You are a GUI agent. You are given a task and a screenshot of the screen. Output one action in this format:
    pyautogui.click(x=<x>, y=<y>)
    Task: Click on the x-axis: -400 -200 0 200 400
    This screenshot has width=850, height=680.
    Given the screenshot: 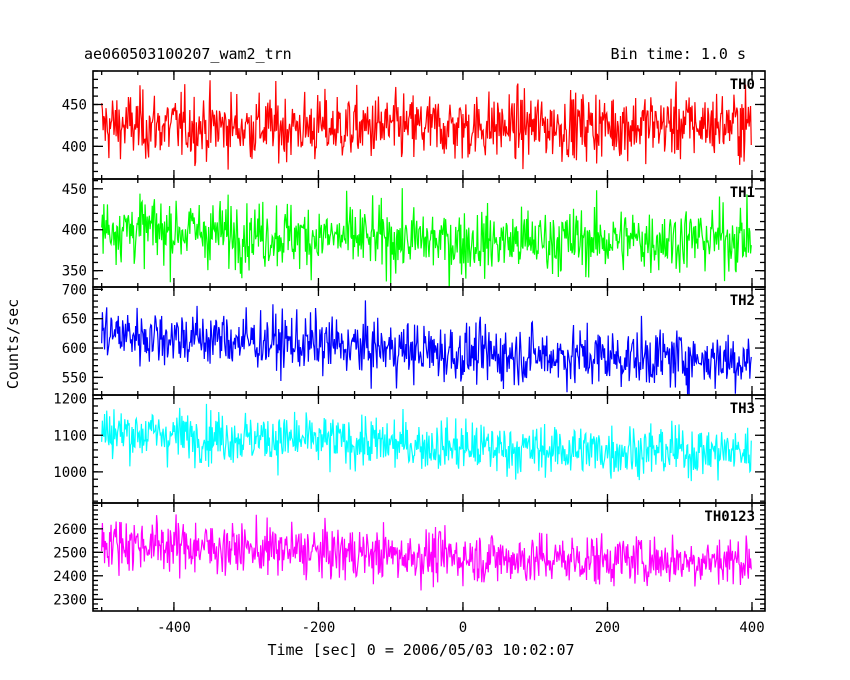 What is the action you would take?
    pyautogui.click(x=461, y=628)
    